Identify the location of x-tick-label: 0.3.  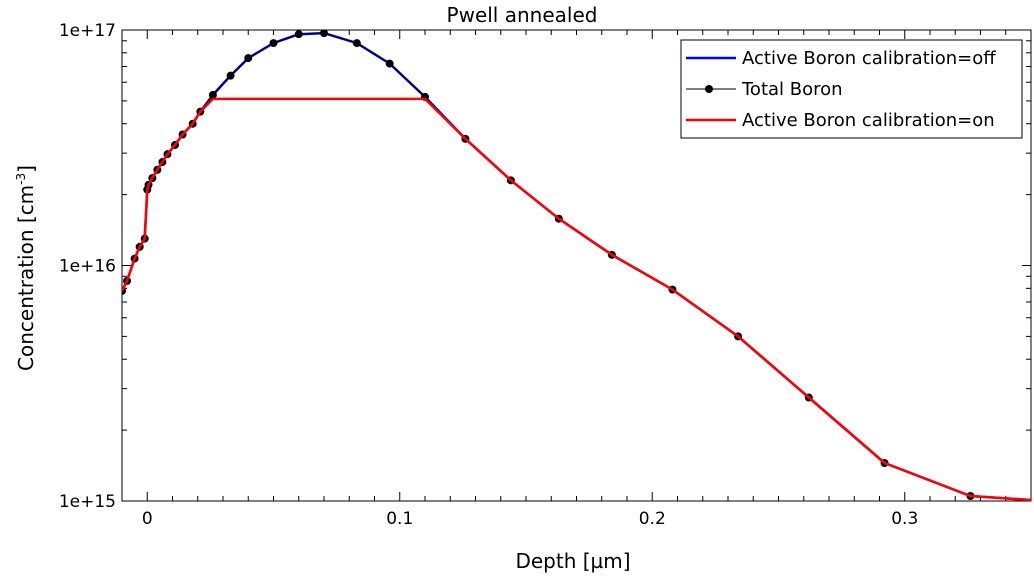
(904, 519).